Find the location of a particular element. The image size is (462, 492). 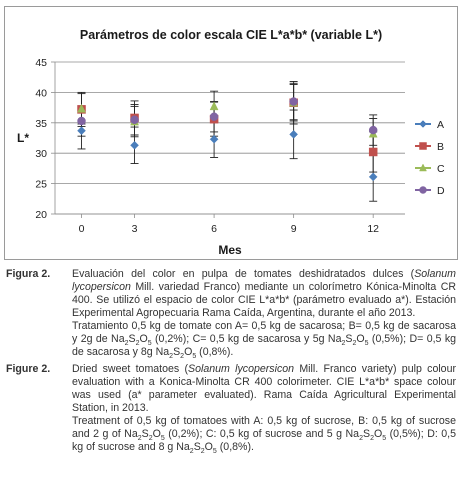

legend-label-d: D is located at coordinates (441, 191).